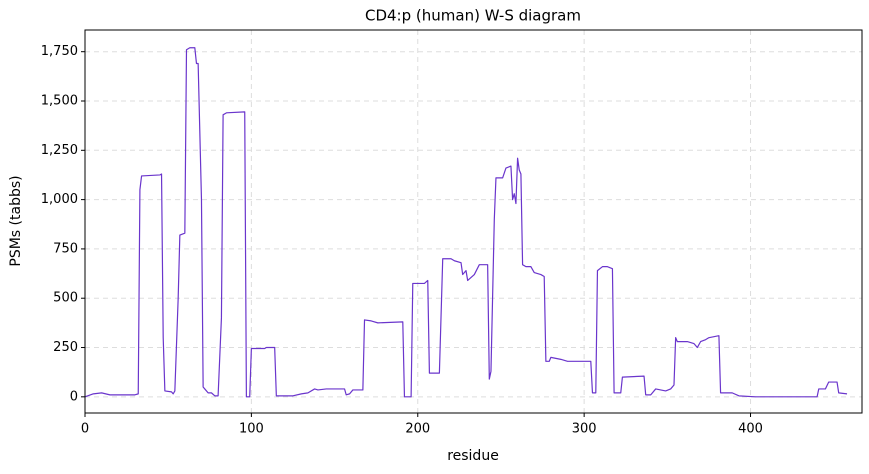 This screenshot has width=869, height=474. Describe the element at coordinates (85, 429) in the screenshot. I see `x-tick-label: 0` at that location.